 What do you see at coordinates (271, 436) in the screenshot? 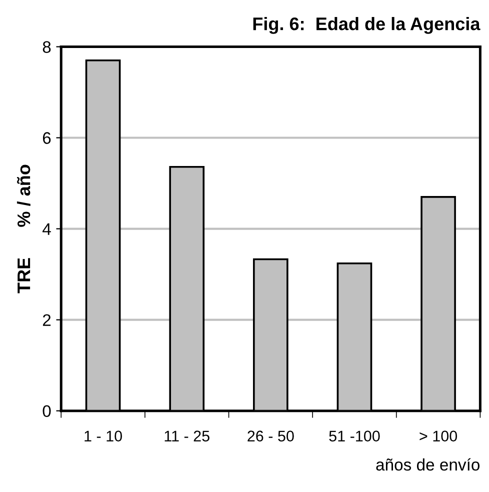
I see `x-tick-label: 26 - 50` at bounding box center [271, 436].